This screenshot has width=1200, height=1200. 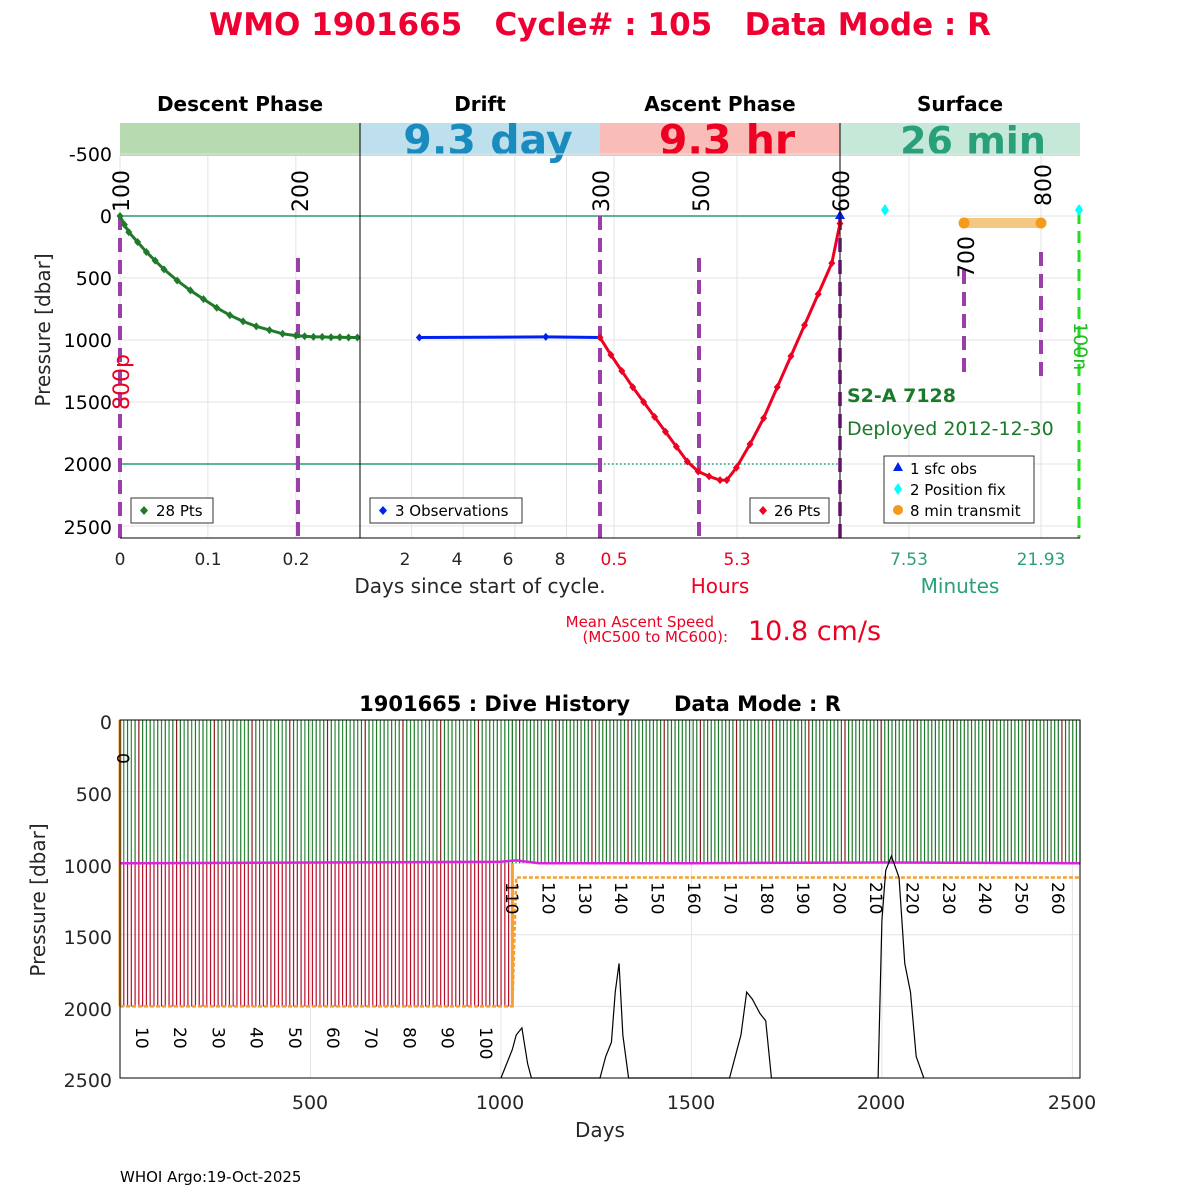 What do you see at coordinates (106, 723) in the screenshot?
I see `bottom-y-tick-label: 0` at bounding box center [106, 723].